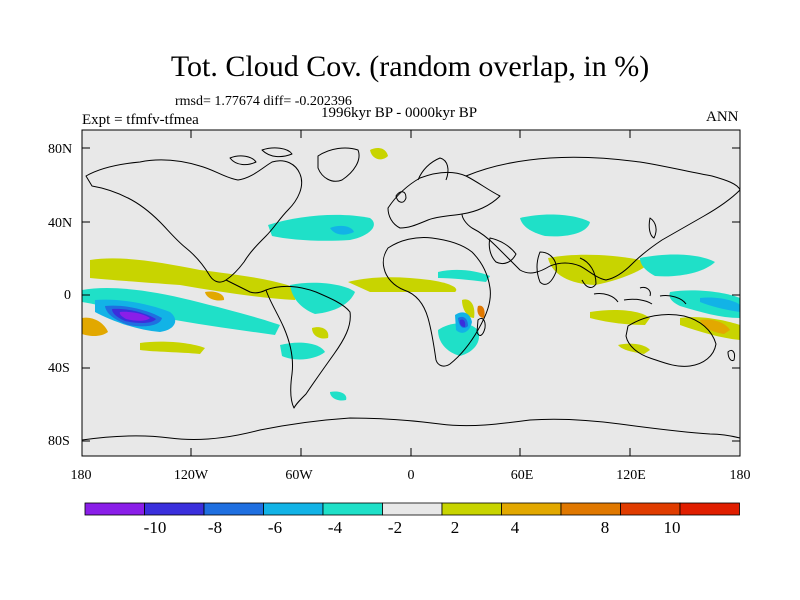 The image size is (800, 600). I want to click on lon-tick-label: 120W, so click(191, 475).